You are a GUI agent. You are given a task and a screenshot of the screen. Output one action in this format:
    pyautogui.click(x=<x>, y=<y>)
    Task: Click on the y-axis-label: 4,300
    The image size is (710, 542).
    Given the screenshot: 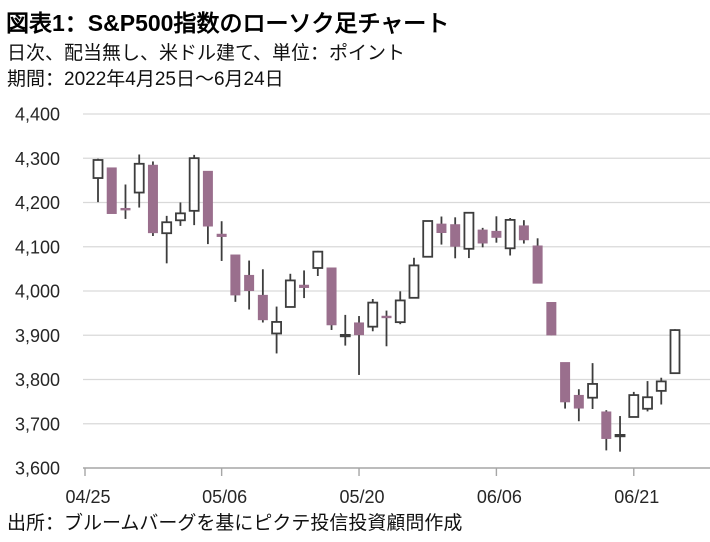 What is the action you would take?
    pyautogui.click(x=37, y=159)
    